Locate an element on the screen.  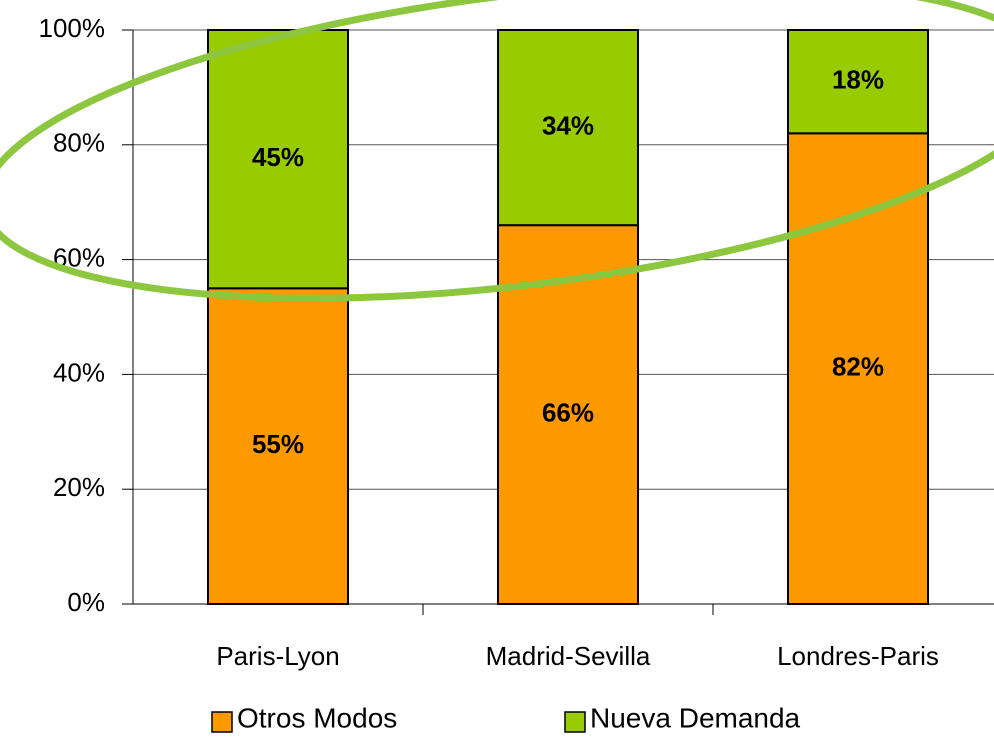
data-label: 55% is located at coordinates (278, 444).